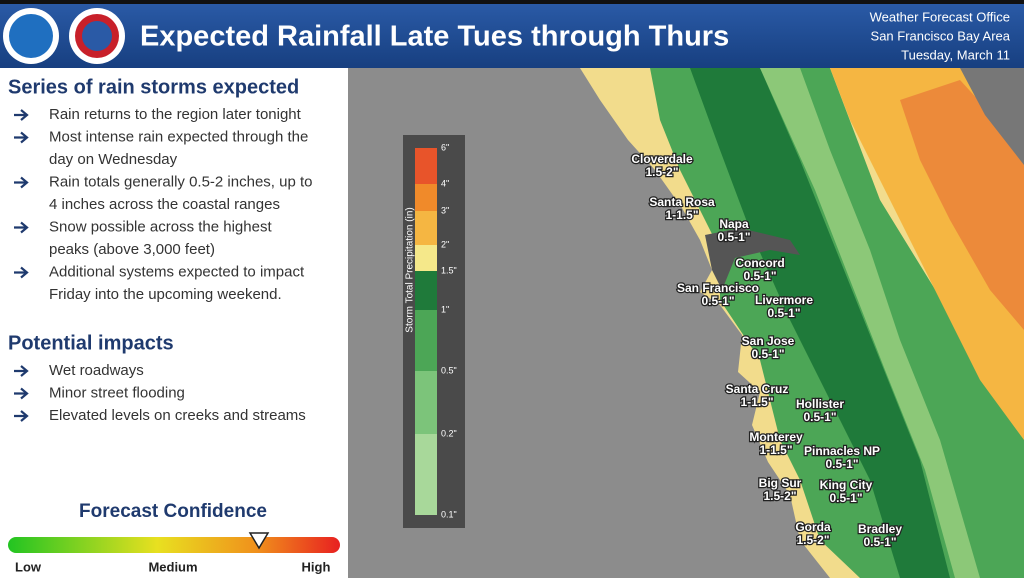 This screenshot has width=1024, height=578. I want to click on legend-tick: 1.5", so click(449, 270).